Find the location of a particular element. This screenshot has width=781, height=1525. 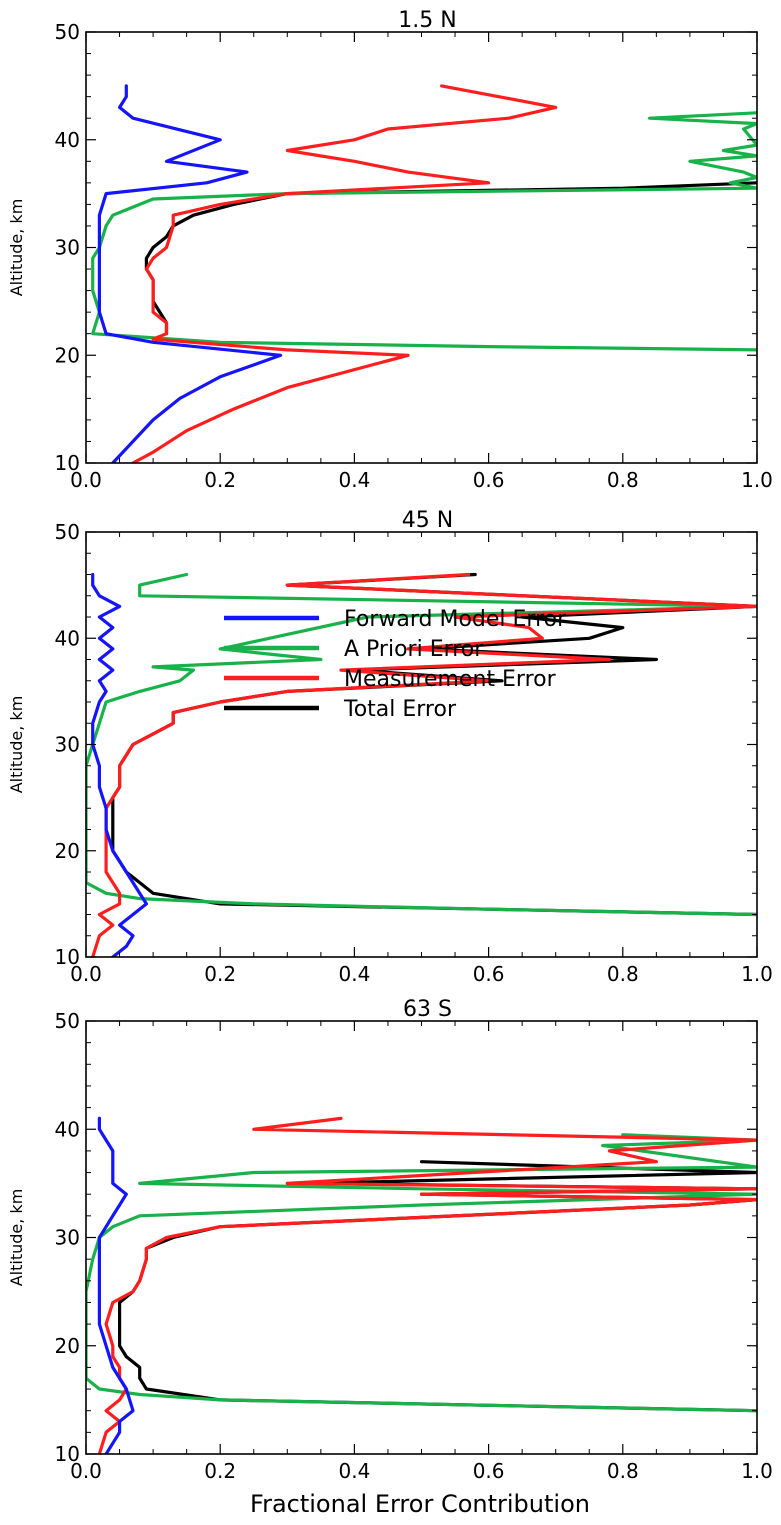

legend-label: Total Error is located at coordinates (400, 709).